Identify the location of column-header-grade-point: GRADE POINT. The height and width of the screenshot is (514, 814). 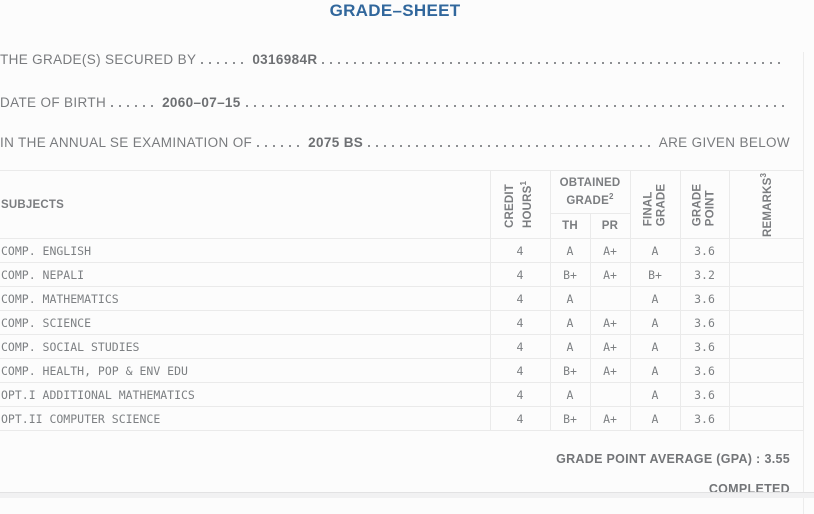
(704, 204).